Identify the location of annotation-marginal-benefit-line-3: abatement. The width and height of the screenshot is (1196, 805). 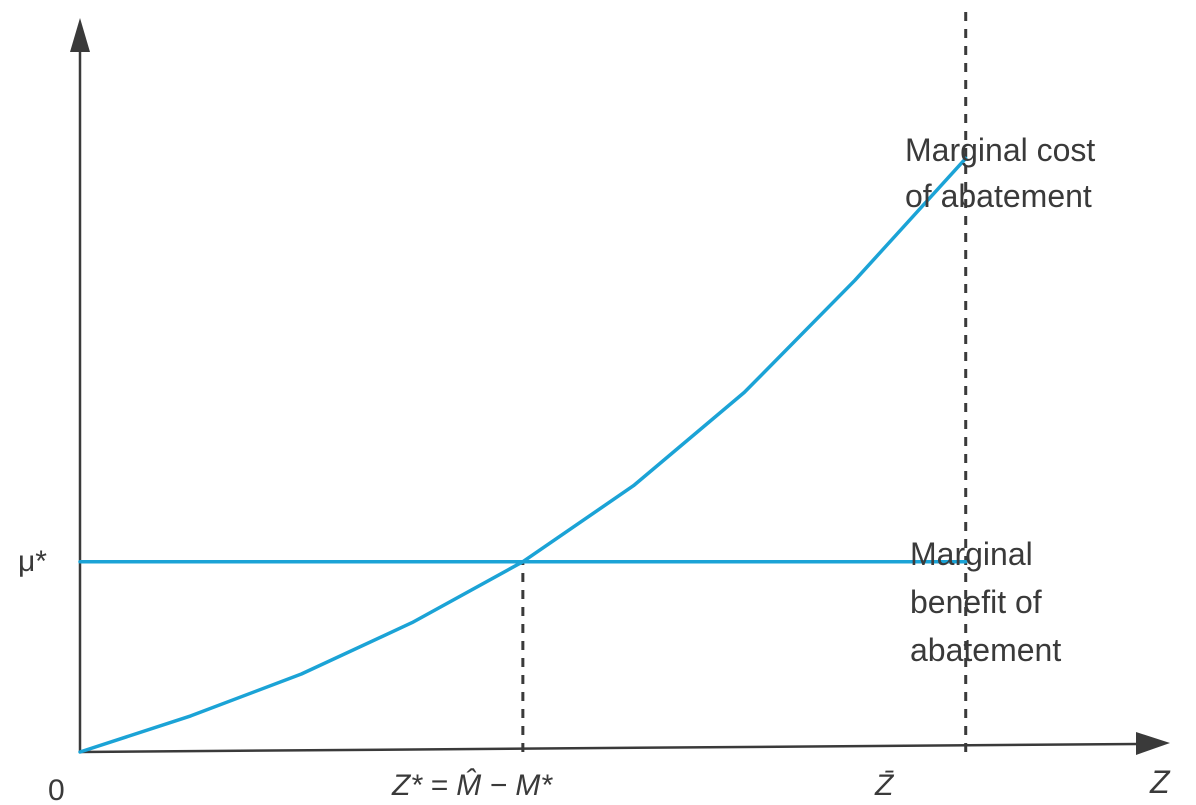
(985, 650).